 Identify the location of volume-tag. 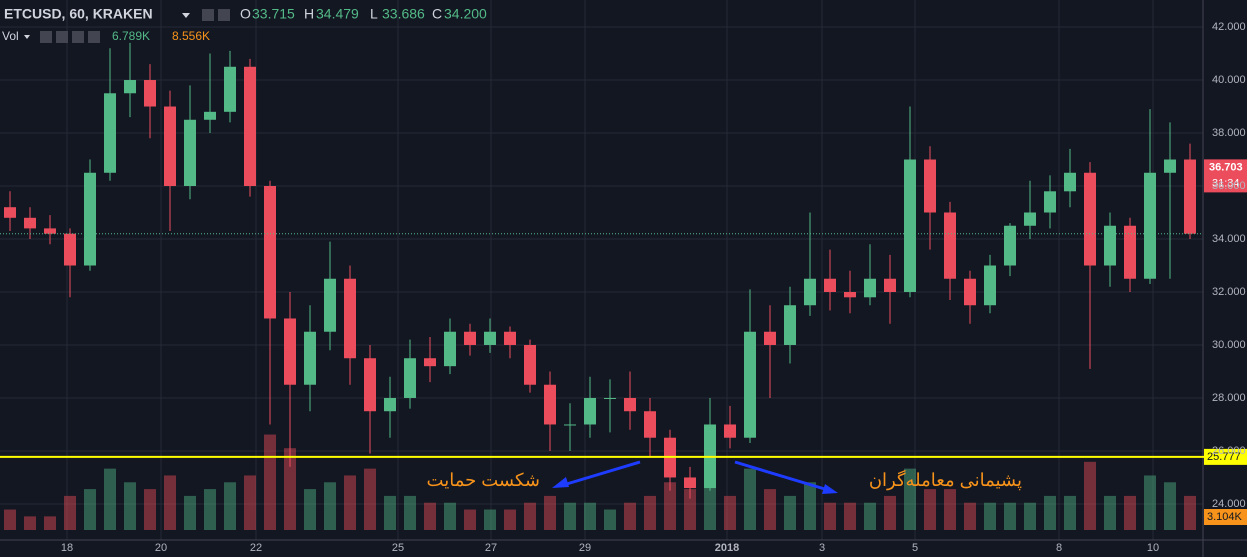
(1225, 517).